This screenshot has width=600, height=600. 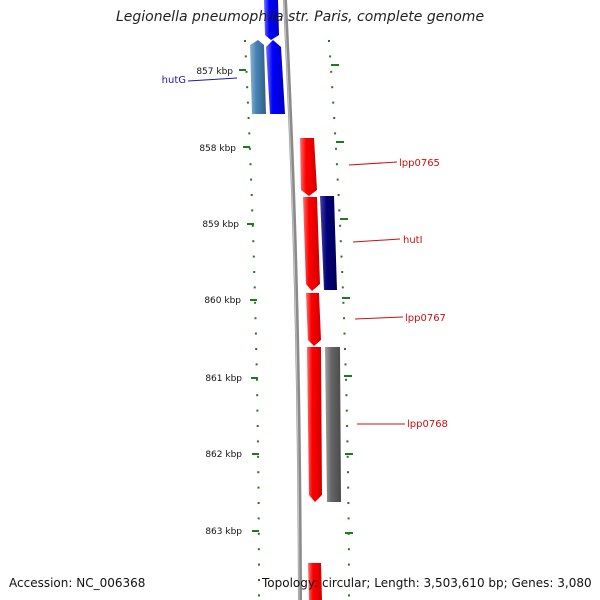 I want to click on gene-arrow-hutI, so click(x=311, y=244).